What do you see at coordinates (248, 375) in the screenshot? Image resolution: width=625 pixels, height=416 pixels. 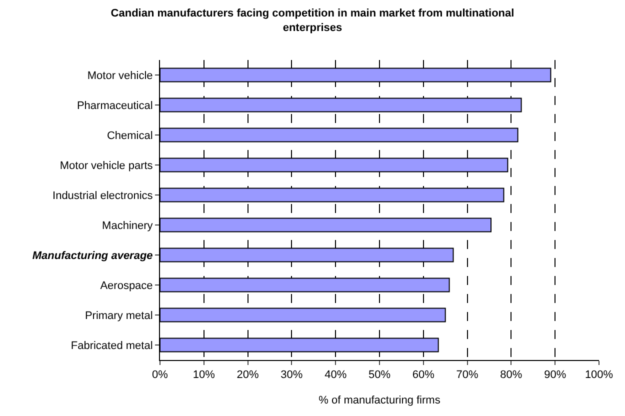 I see `x-tick-label: 20%` at bounding box center [248, 375].